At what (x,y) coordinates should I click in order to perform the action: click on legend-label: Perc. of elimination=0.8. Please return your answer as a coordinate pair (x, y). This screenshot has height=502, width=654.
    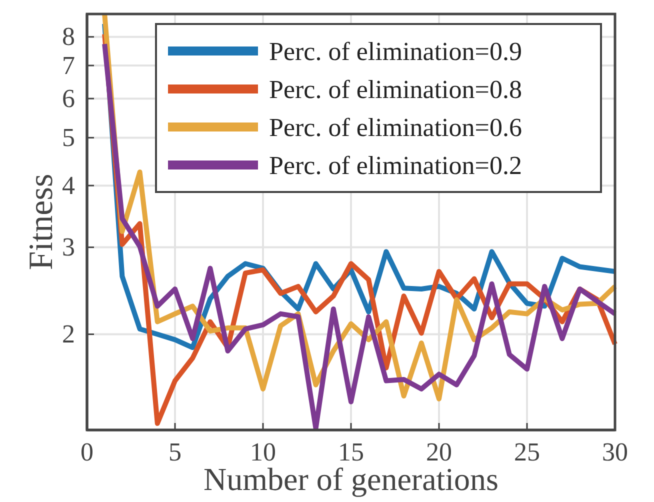
    Looking at the image, I should click on (395, 89).